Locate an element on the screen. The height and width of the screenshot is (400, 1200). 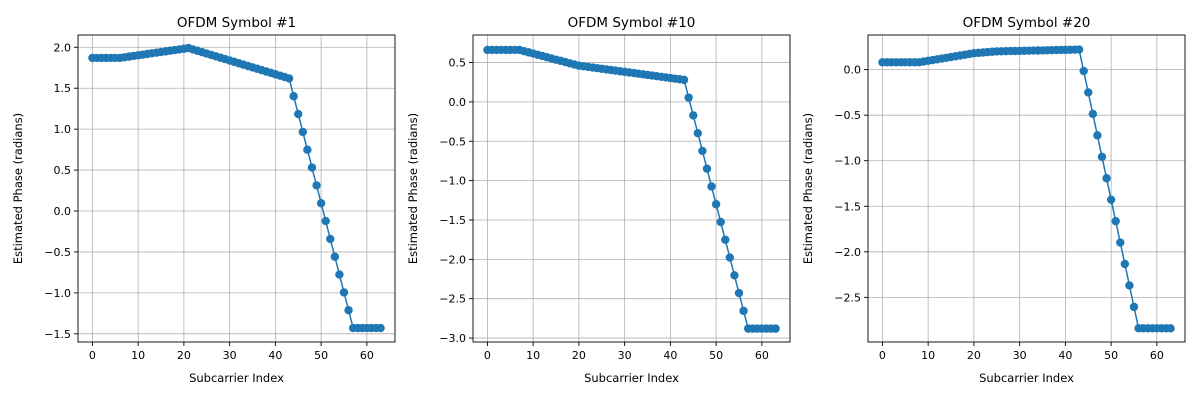
chart-title: OFDM Symbol #1 is located at coordinates (236, 23).